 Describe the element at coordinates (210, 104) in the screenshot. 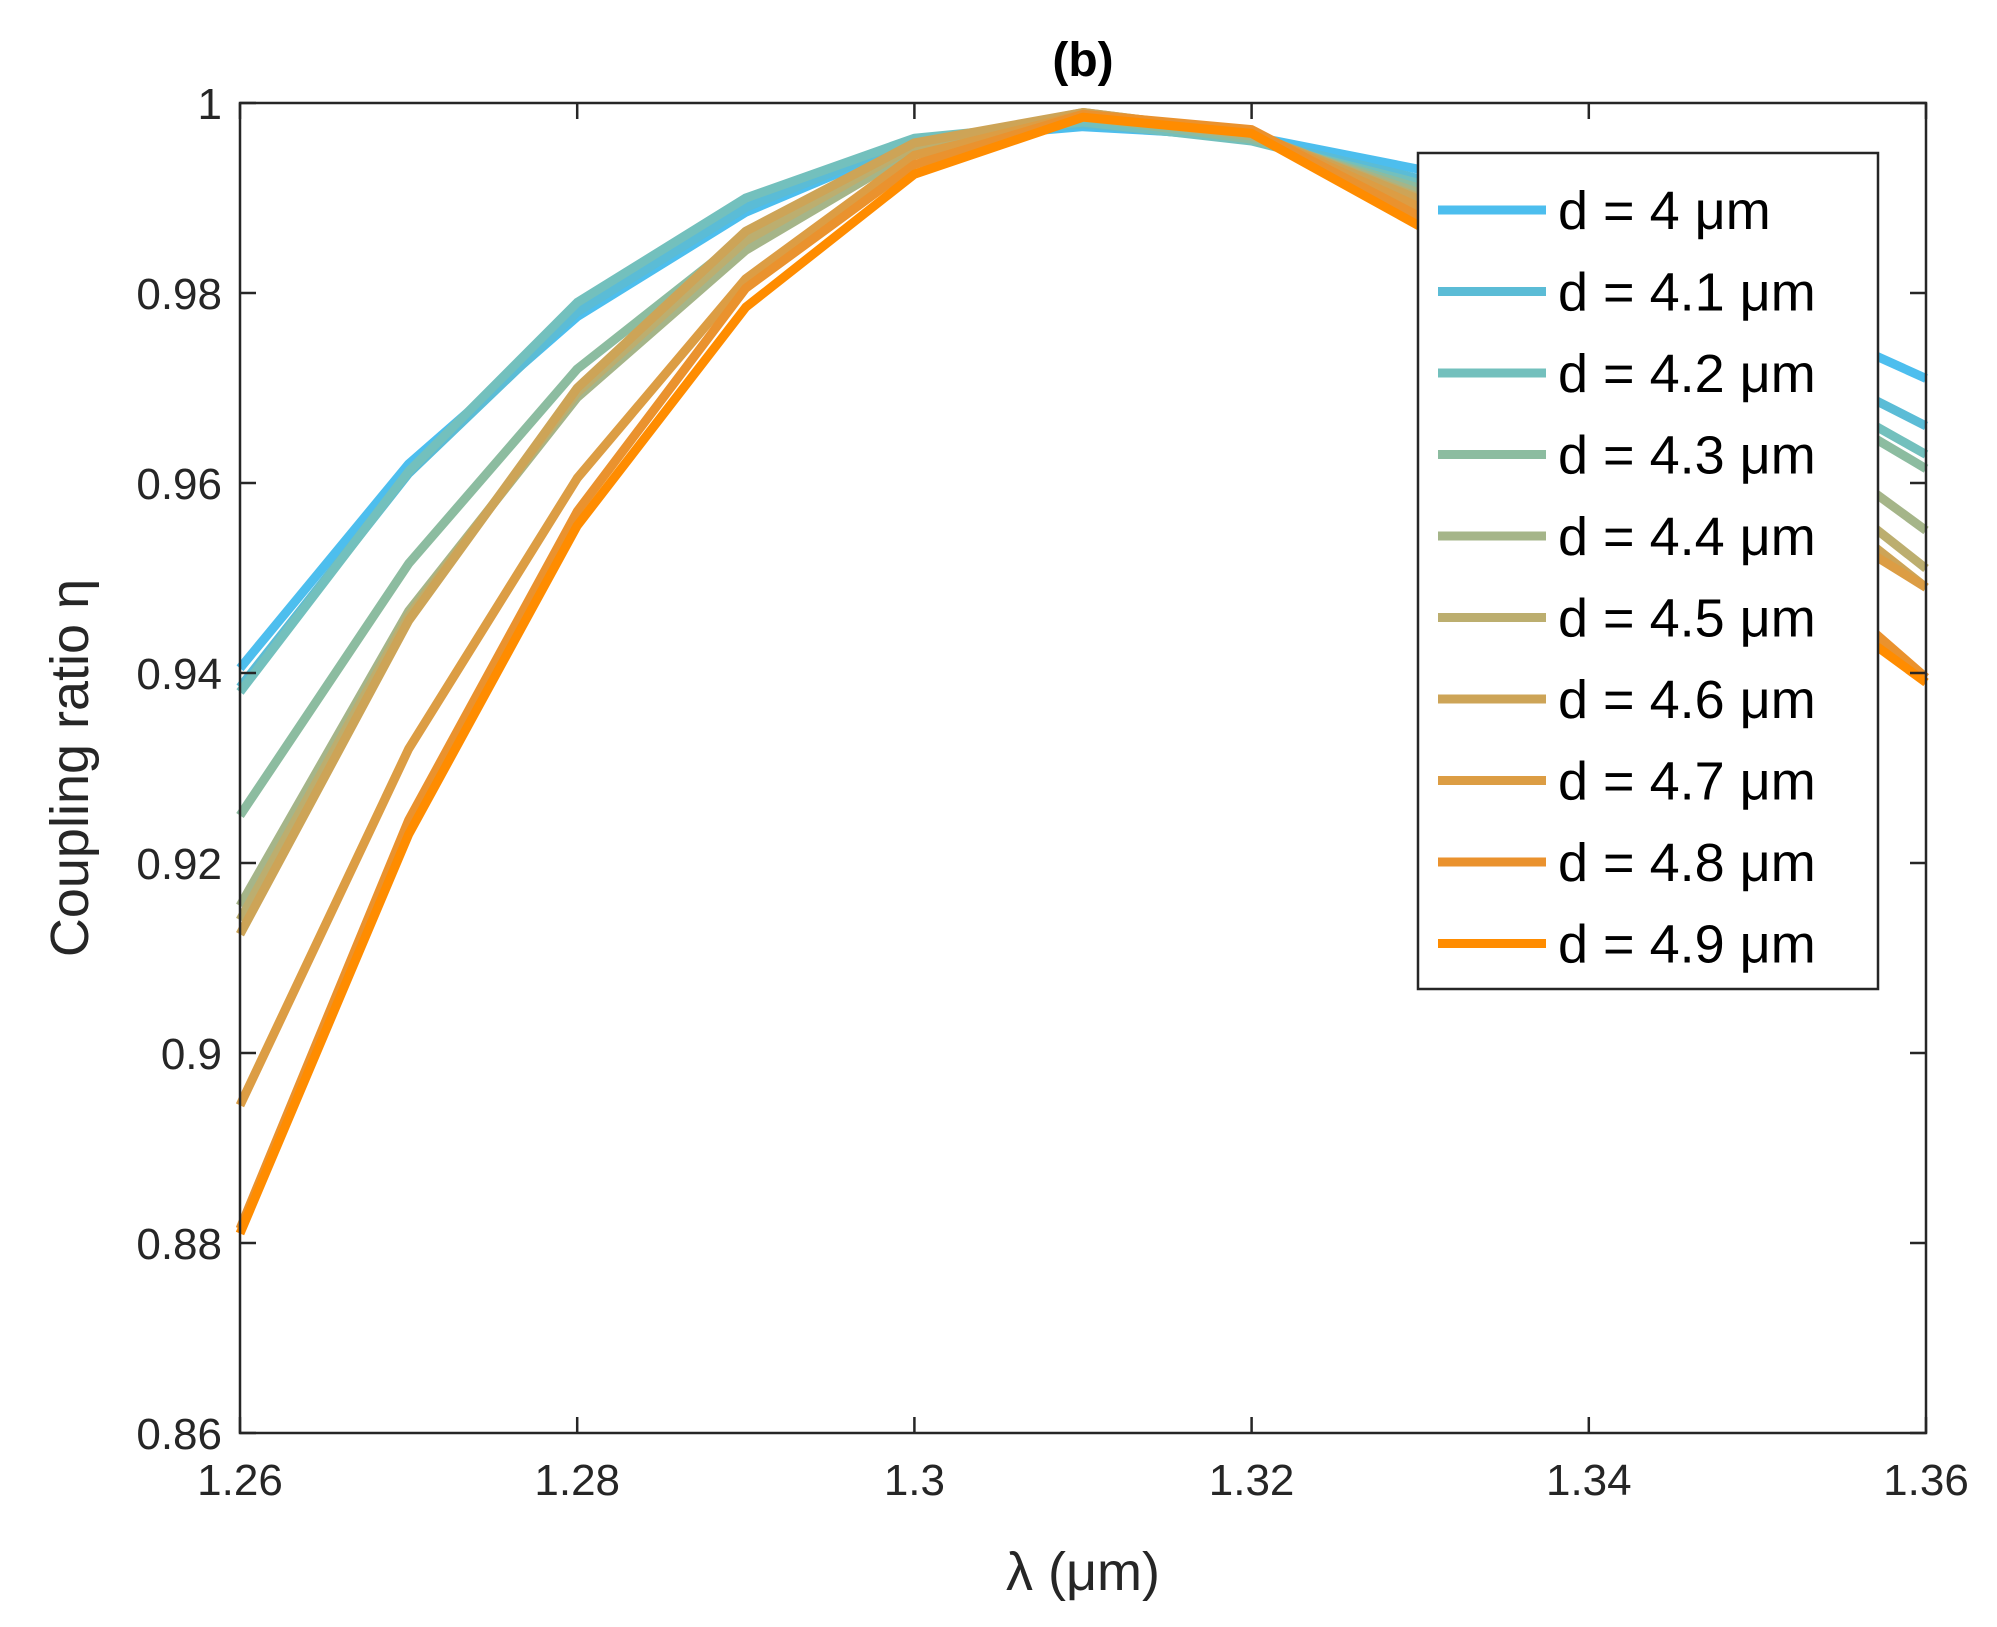

I see `y-tick-label: 1` at that location.